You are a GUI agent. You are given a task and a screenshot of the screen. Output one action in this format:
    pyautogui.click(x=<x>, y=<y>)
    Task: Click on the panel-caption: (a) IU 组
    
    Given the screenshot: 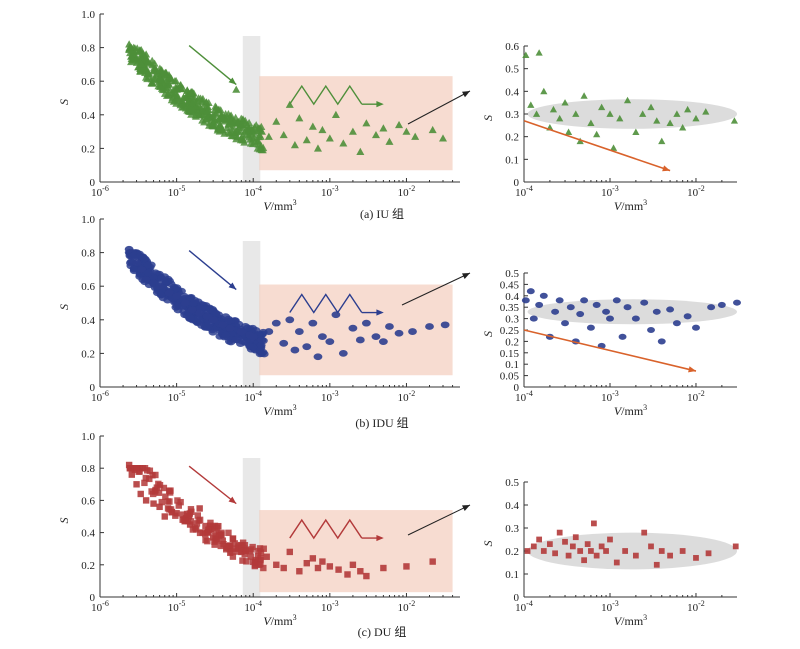 What is the action you would take?
    pyautogui.click(x=382, y=214)
    